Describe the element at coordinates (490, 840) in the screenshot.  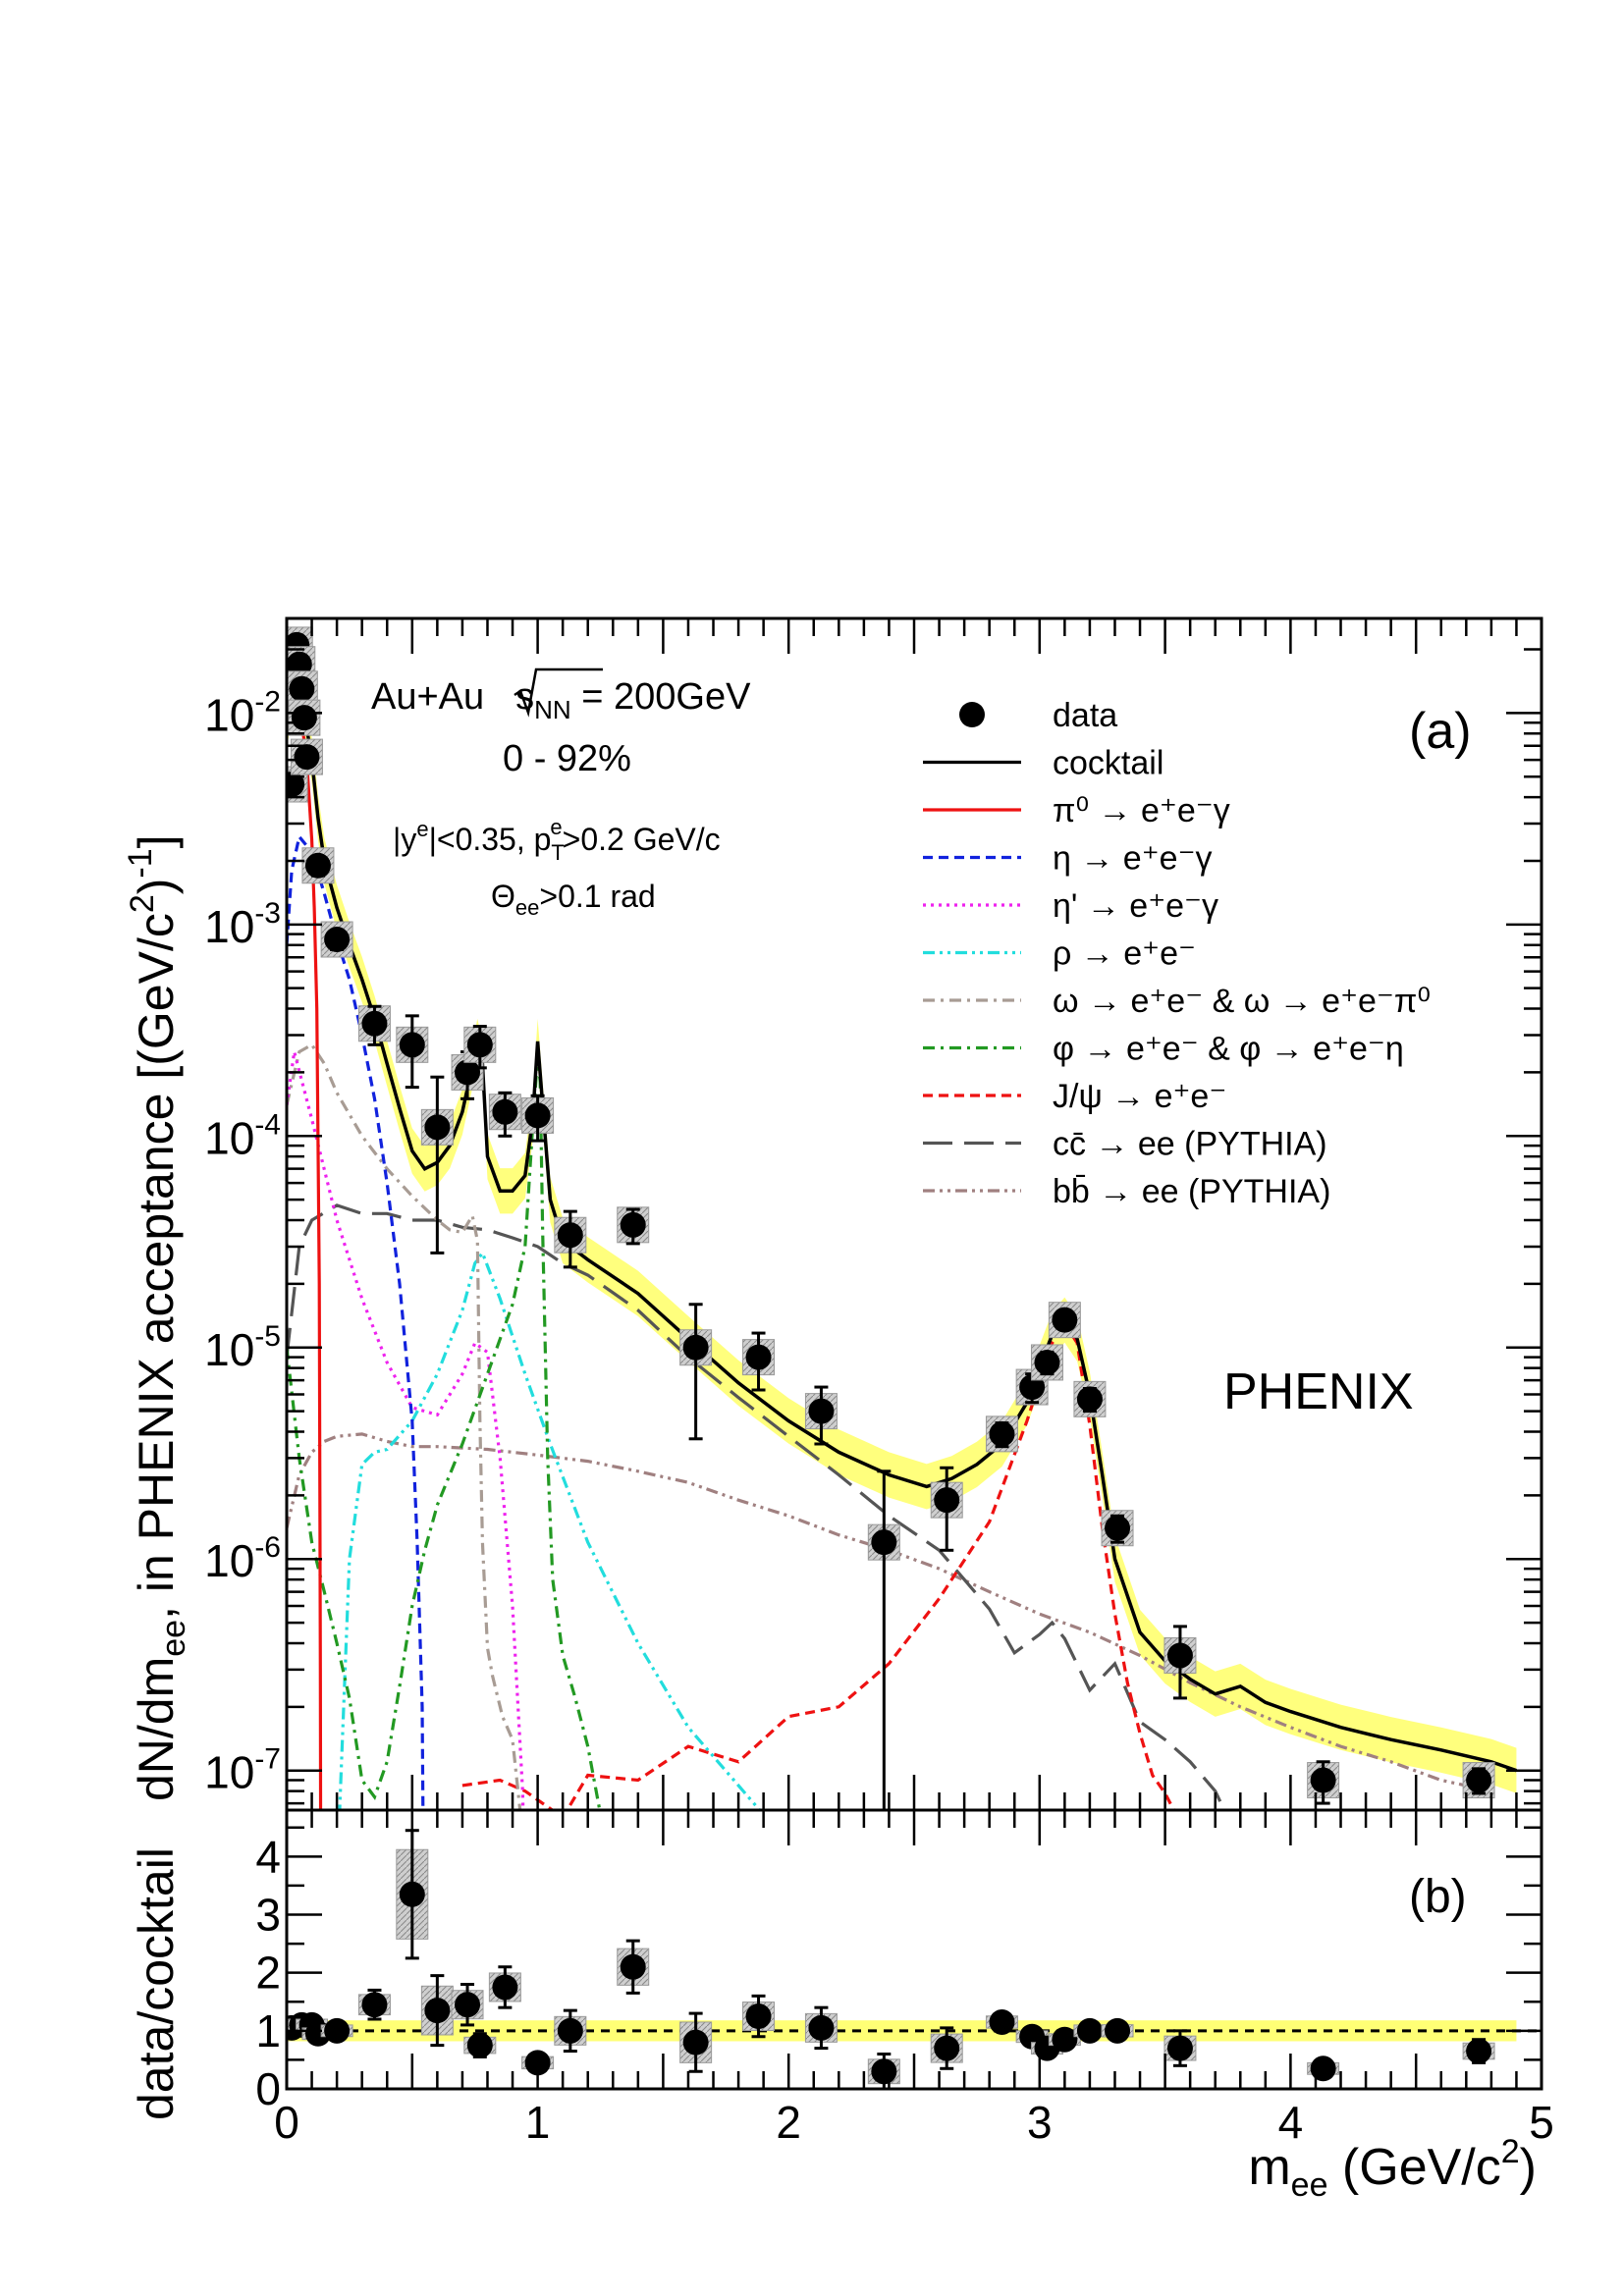
I see `cut-y-val: |<0.35, p` at that location.